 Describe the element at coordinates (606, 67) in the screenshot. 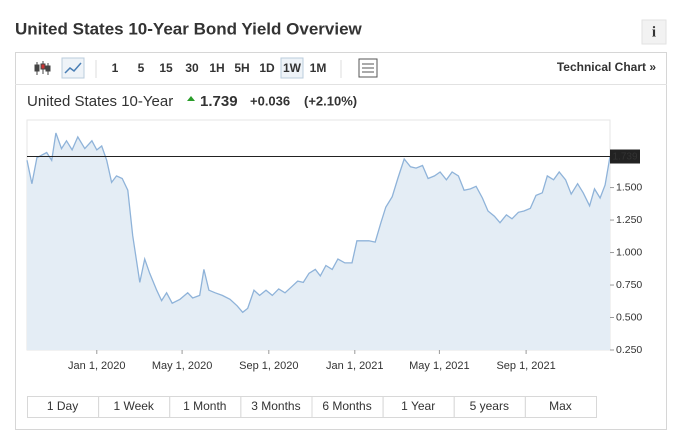

I see `technical-chart-link: Technical Chart »` at that location.